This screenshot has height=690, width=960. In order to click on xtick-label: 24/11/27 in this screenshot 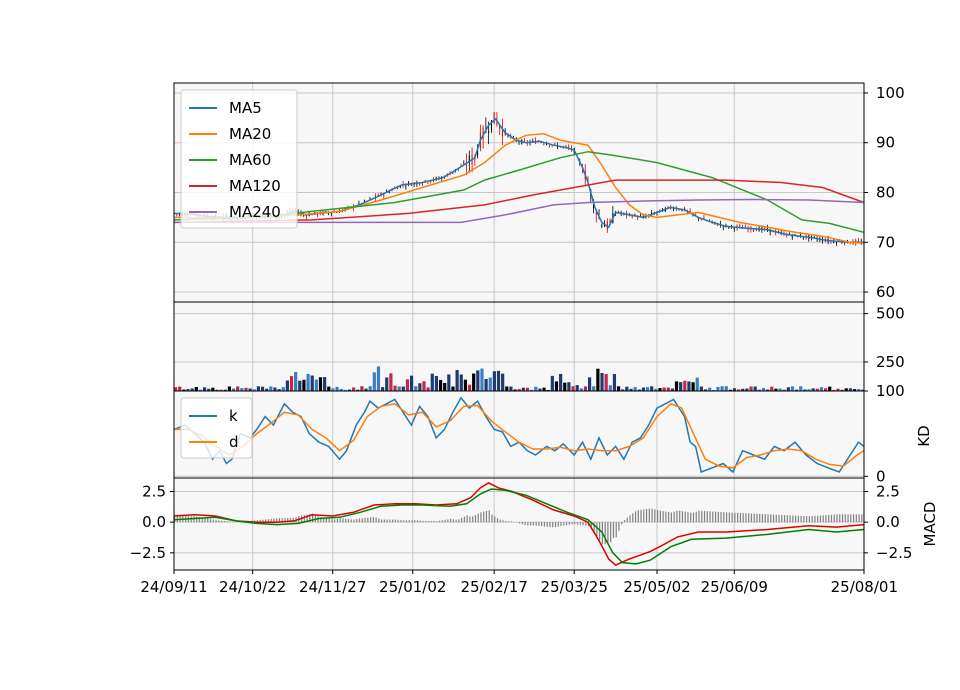, I will do `click(332, 587)`.